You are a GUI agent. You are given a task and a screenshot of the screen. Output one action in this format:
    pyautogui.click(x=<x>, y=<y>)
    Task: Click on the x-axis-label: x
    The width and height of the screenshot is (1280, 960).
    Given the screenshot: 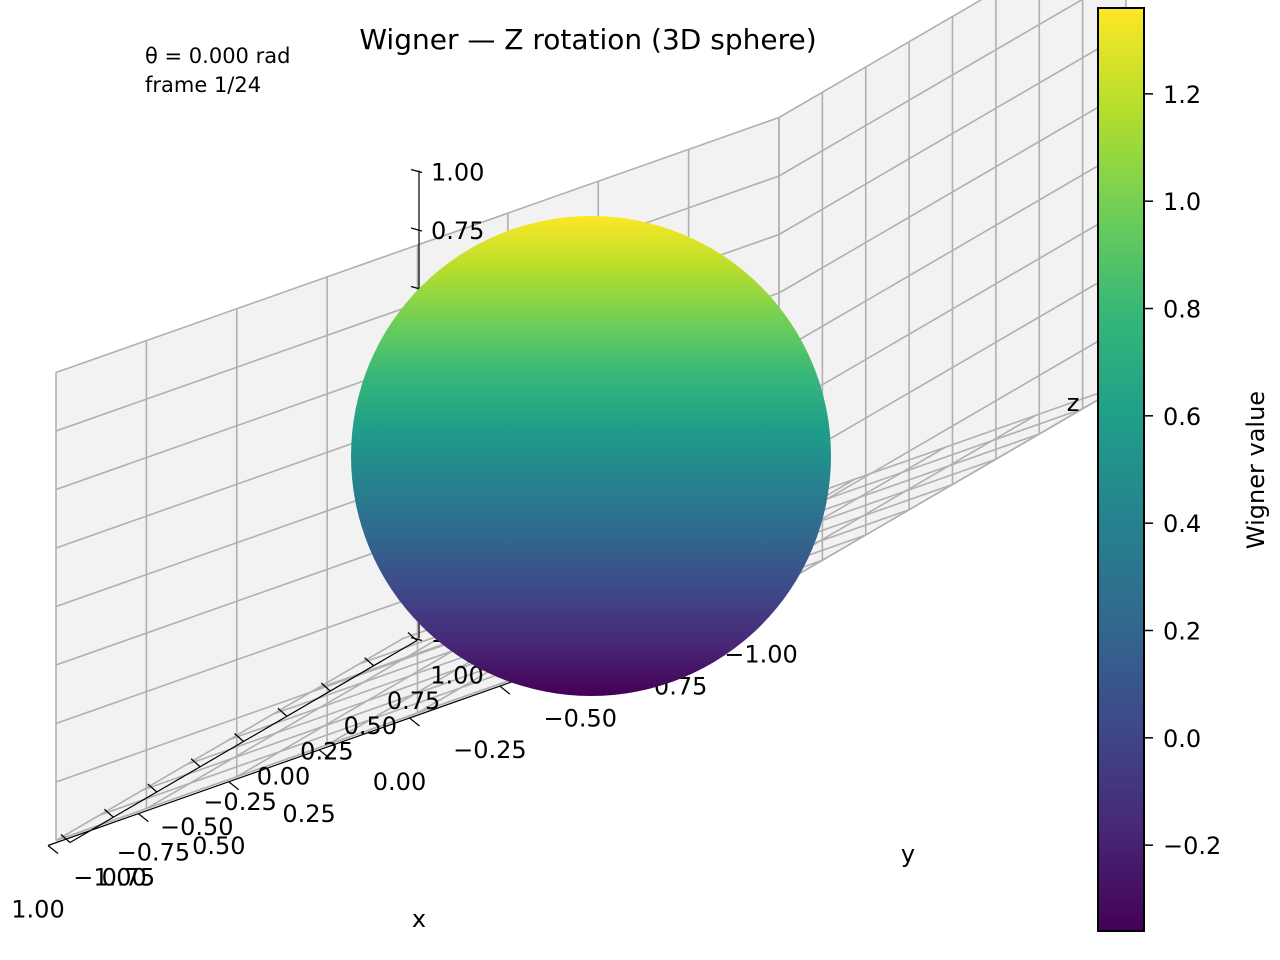 What is the action you would take?
    pyautogui.click(x=419, y=919)
    